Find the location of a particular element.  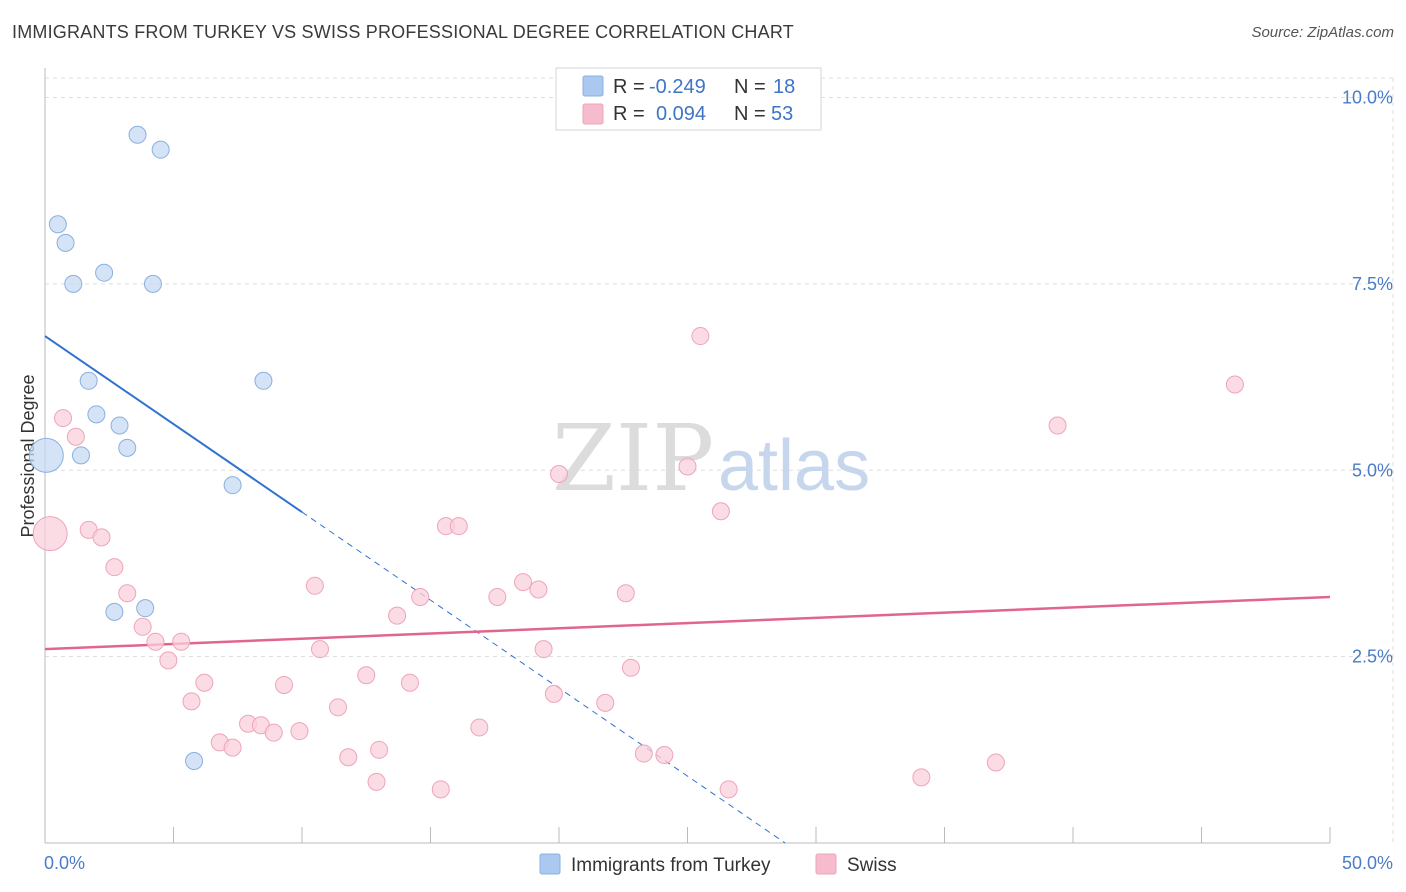

x-tick-label-min: 0.0% is located at coordinates (64, 863).